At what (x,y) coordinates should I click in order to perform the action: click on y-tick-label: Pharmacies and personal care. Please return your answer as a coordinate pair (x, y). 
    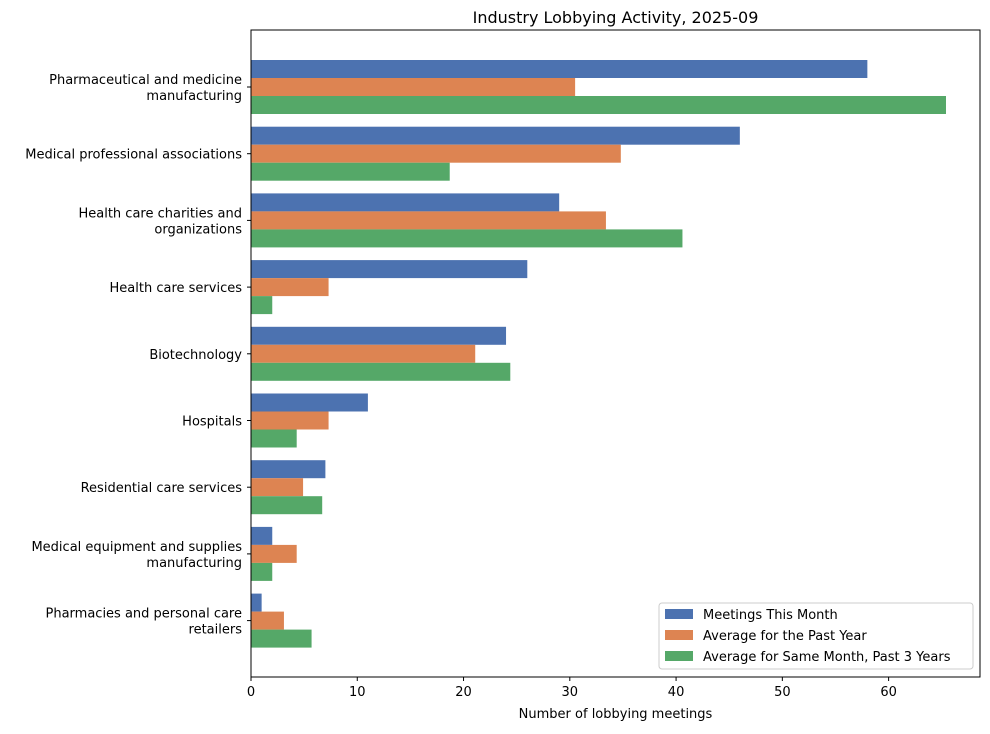
    Looking at the image, I should click on (144, 614).